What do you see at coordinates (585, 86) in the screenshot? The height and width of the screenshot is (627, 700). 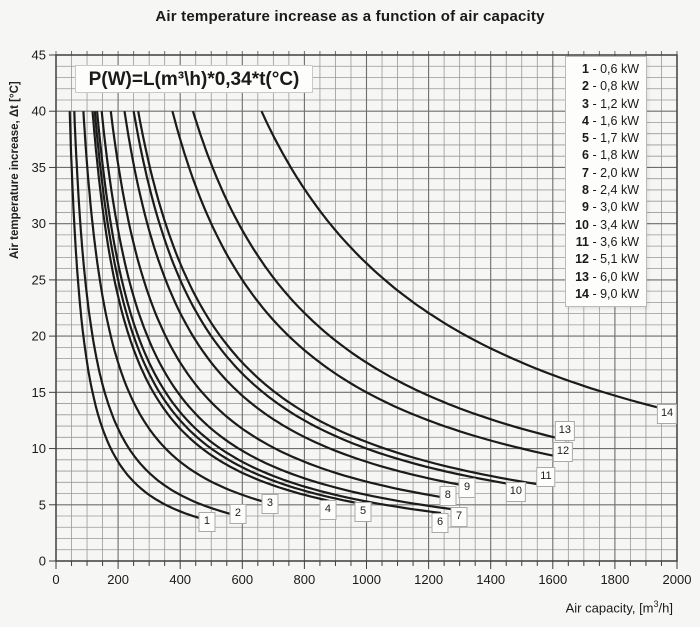 I see `legend-item-number: 2` at bounding box center [585, 86].